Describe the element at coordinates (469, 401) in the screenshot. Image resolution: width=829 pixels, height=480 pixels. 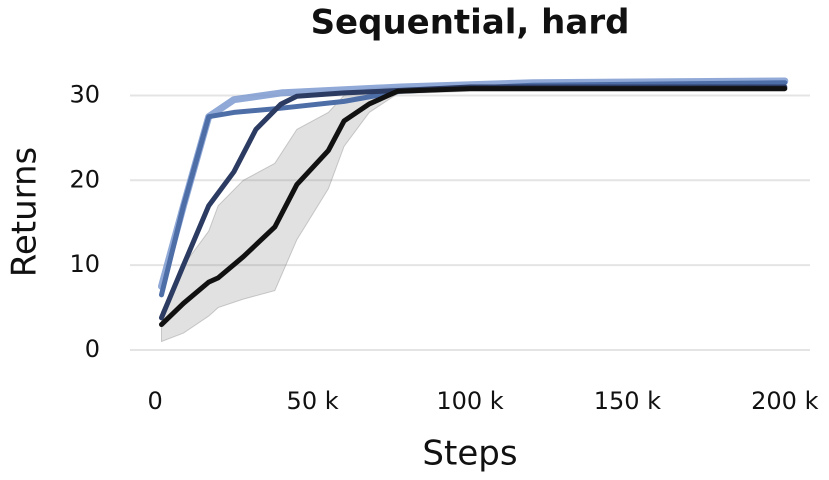
I see `x-tick-label: 100 k` at that location.